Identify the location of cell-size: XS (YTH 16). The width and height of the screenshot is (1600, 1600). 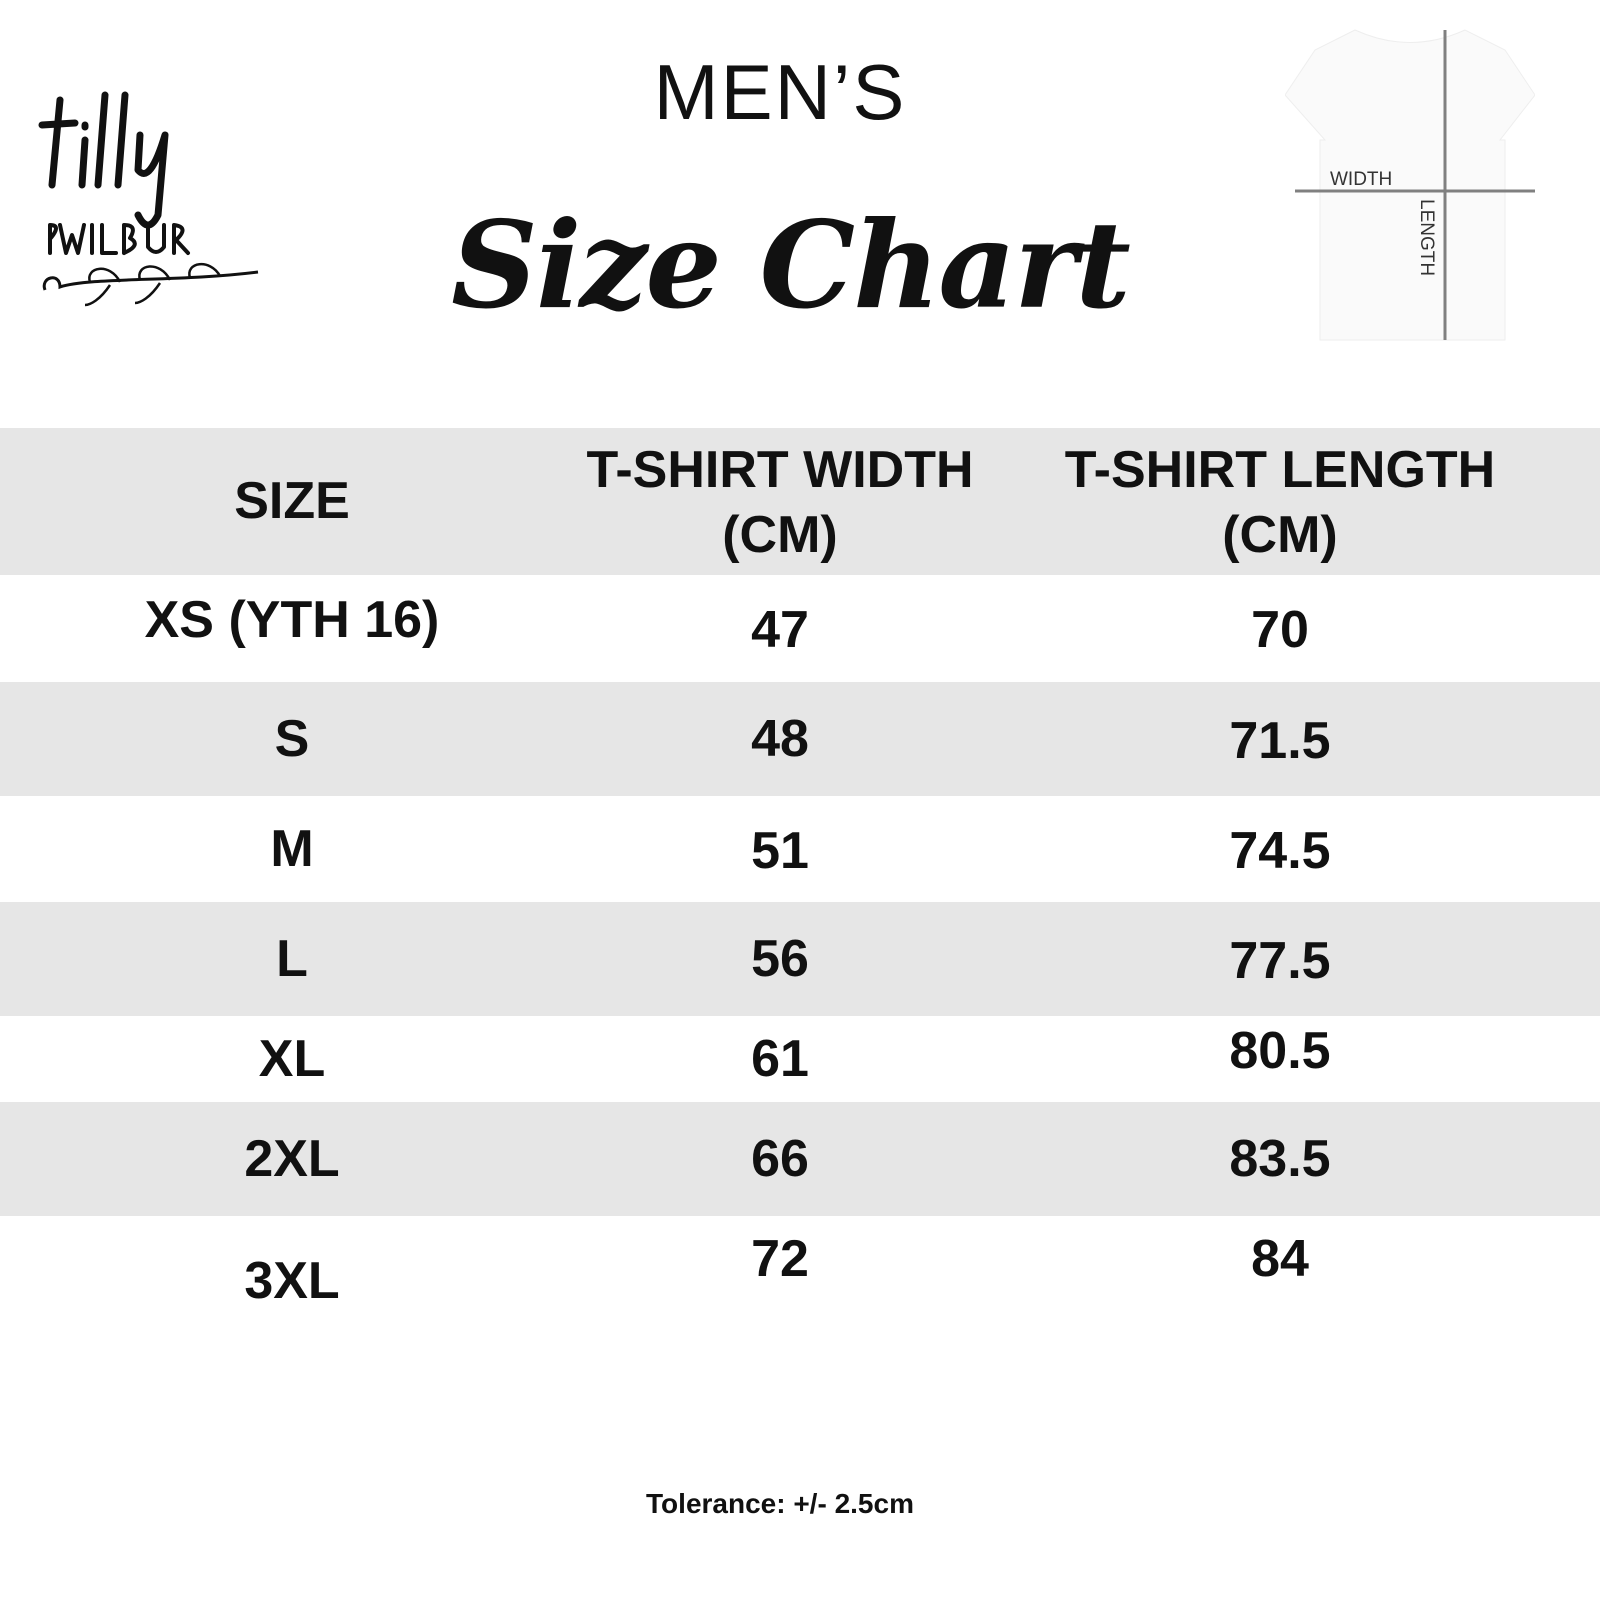
(292, 620).